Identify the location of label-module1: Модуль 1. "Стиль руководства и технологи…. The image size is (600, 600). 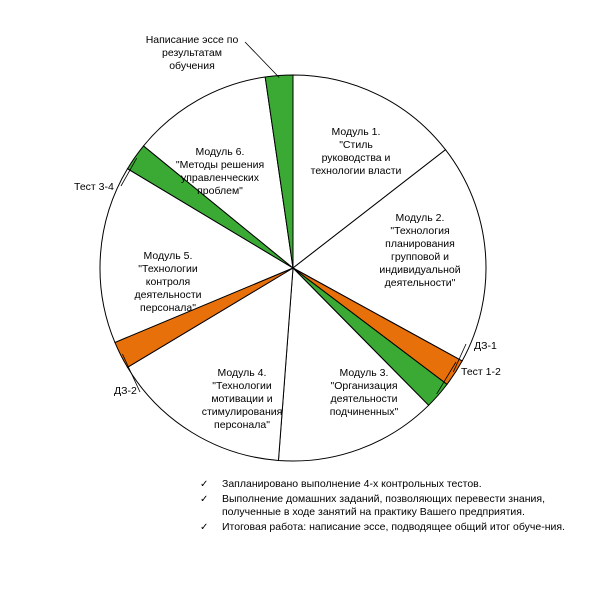
(356, 151).